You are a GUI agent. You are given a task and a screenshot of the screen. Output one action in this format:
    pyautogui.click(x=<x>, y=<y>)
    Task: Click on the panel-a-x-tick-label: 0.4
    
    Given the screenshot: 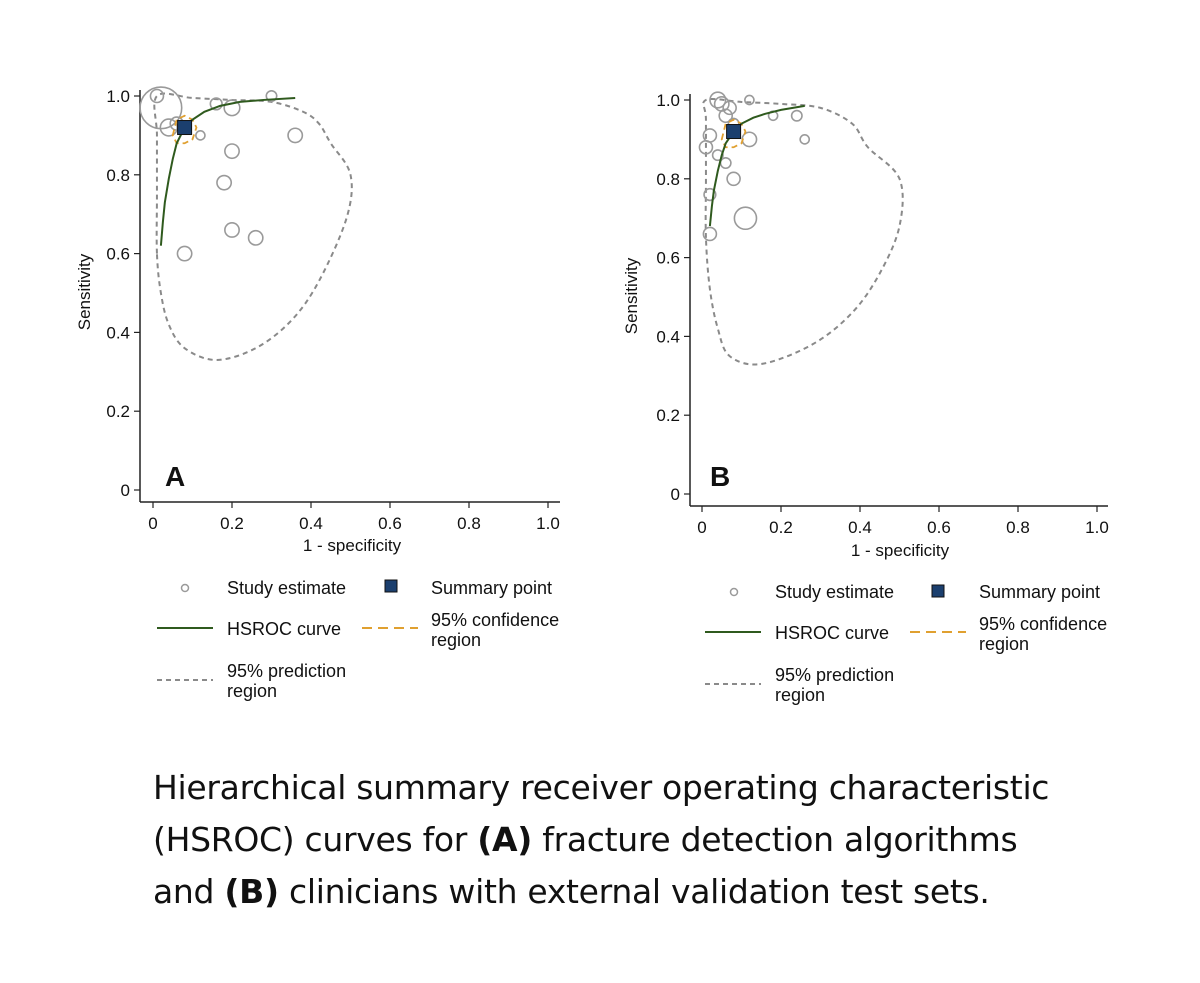 What is the action you would take?
    pyautogui.click(x=311, y=523)
    